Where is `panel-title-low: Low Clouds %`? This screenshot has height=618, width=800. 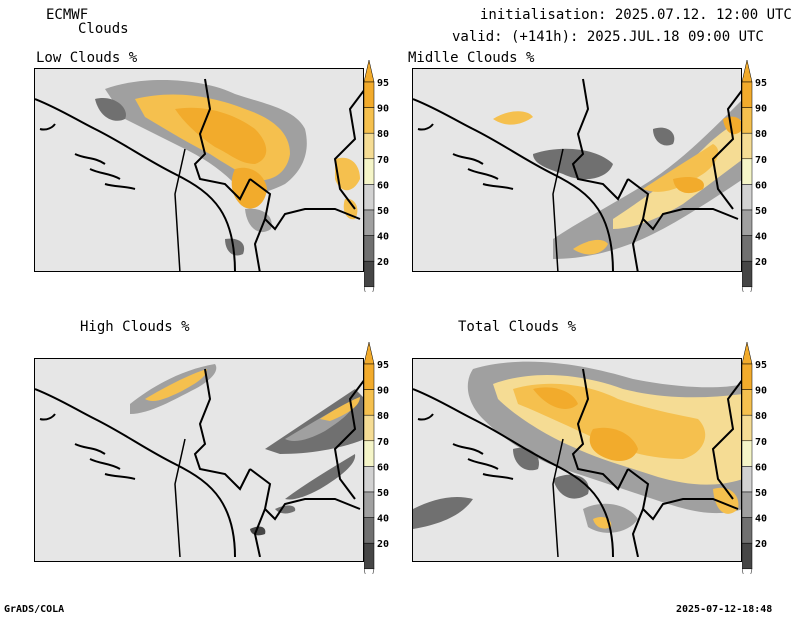
panel-title-low: Low Clouds % is located at coordinates (87, 58).